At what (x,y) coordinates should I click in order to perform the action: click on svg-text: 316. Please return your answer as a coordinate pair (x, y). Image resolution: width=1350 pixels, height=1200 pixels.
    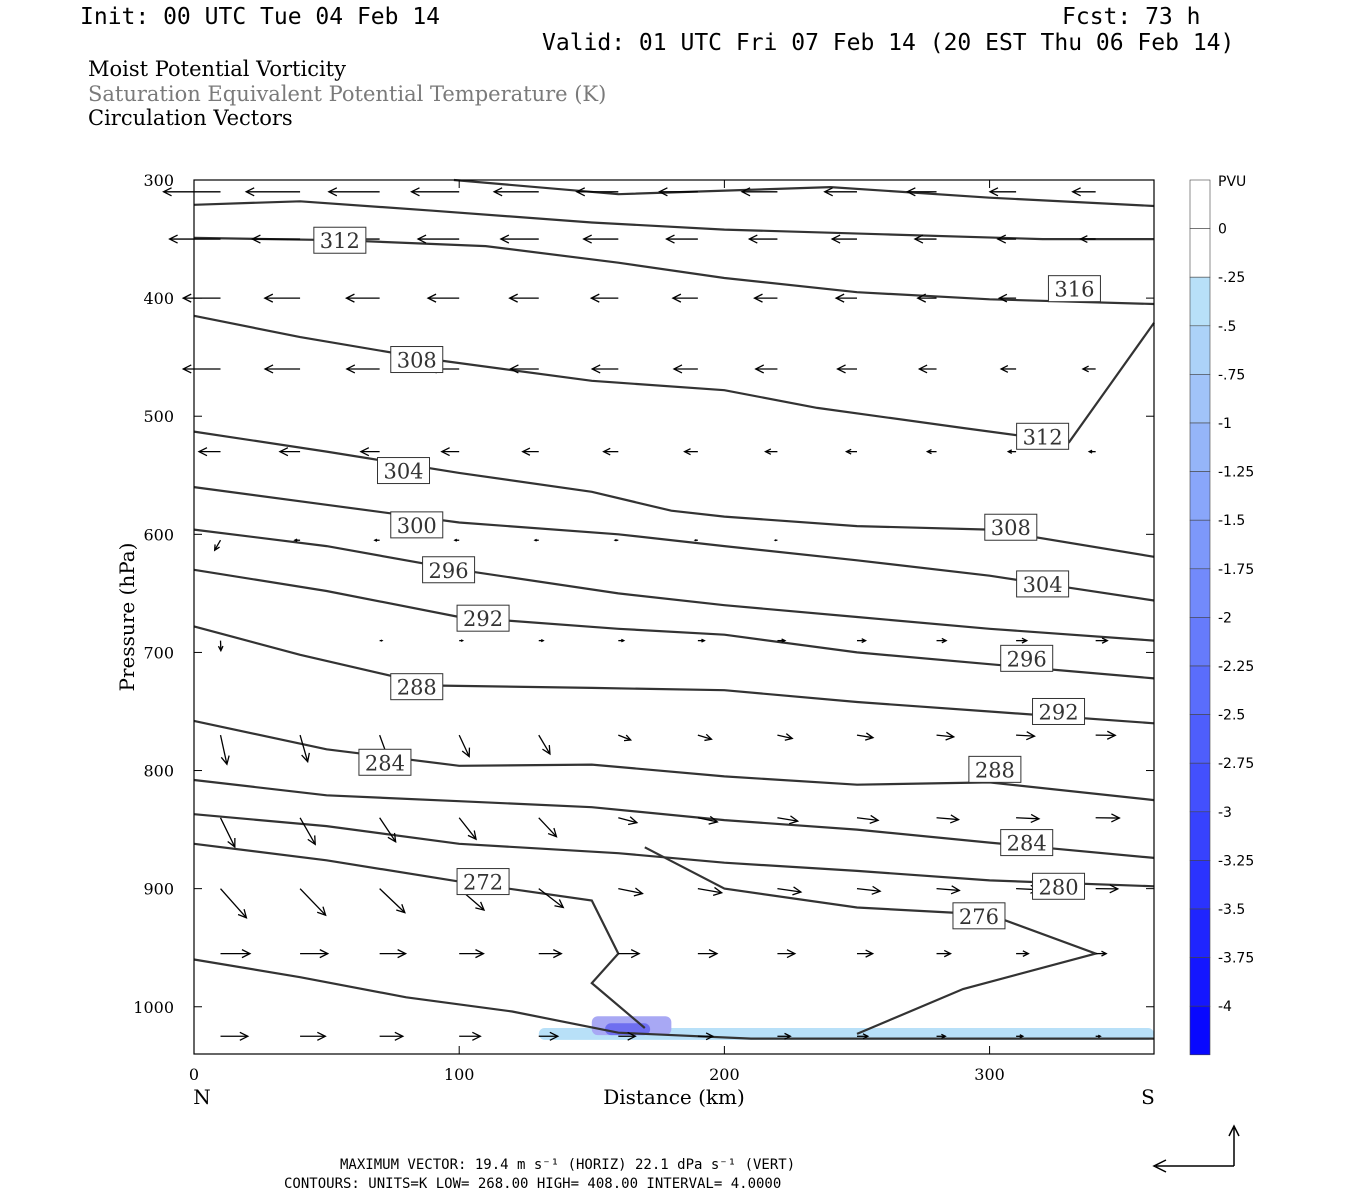
    Looking at the image, I should click on (1074, 290).